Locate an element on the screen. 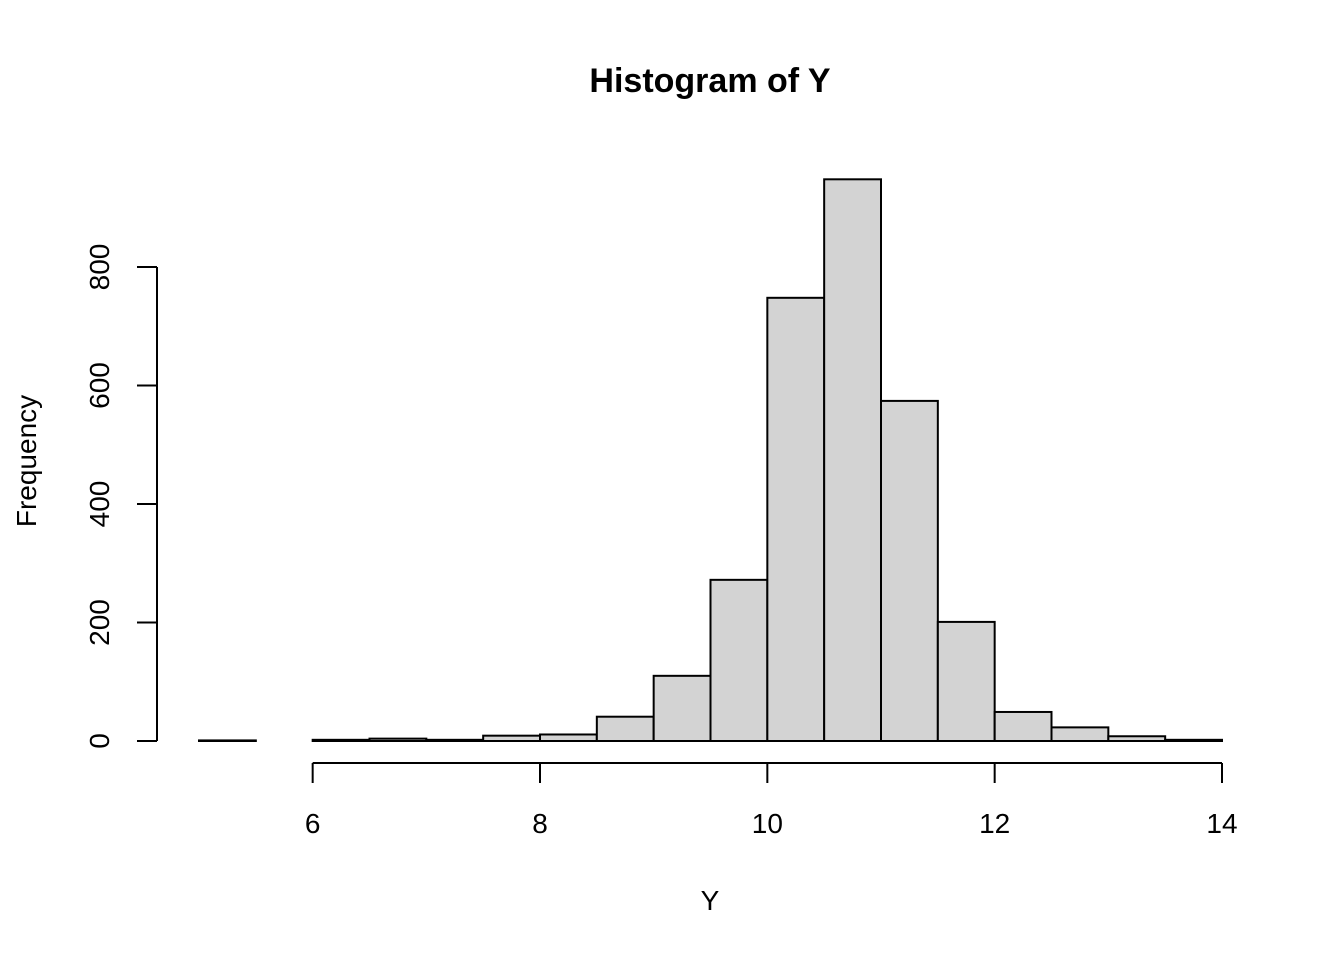  y-tick-label: 600 is located at coordinates (99, 385).